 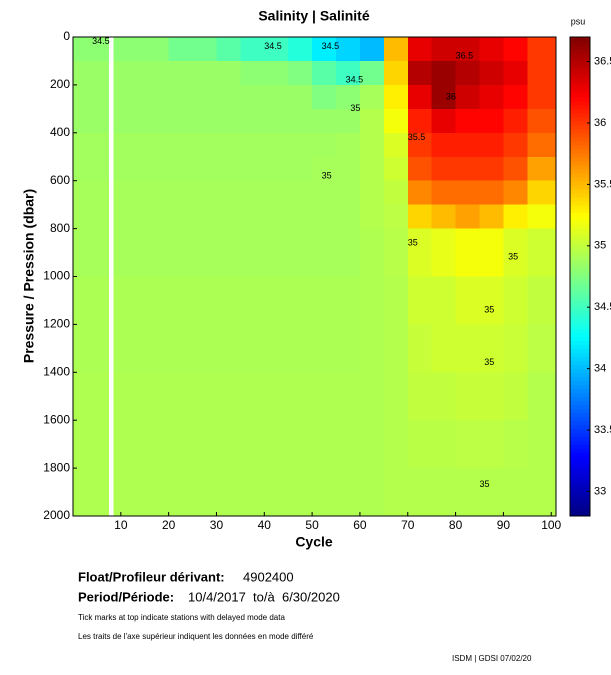 I want to click on colorbar-tick-label: 36.5, so click(x=602, y=61).